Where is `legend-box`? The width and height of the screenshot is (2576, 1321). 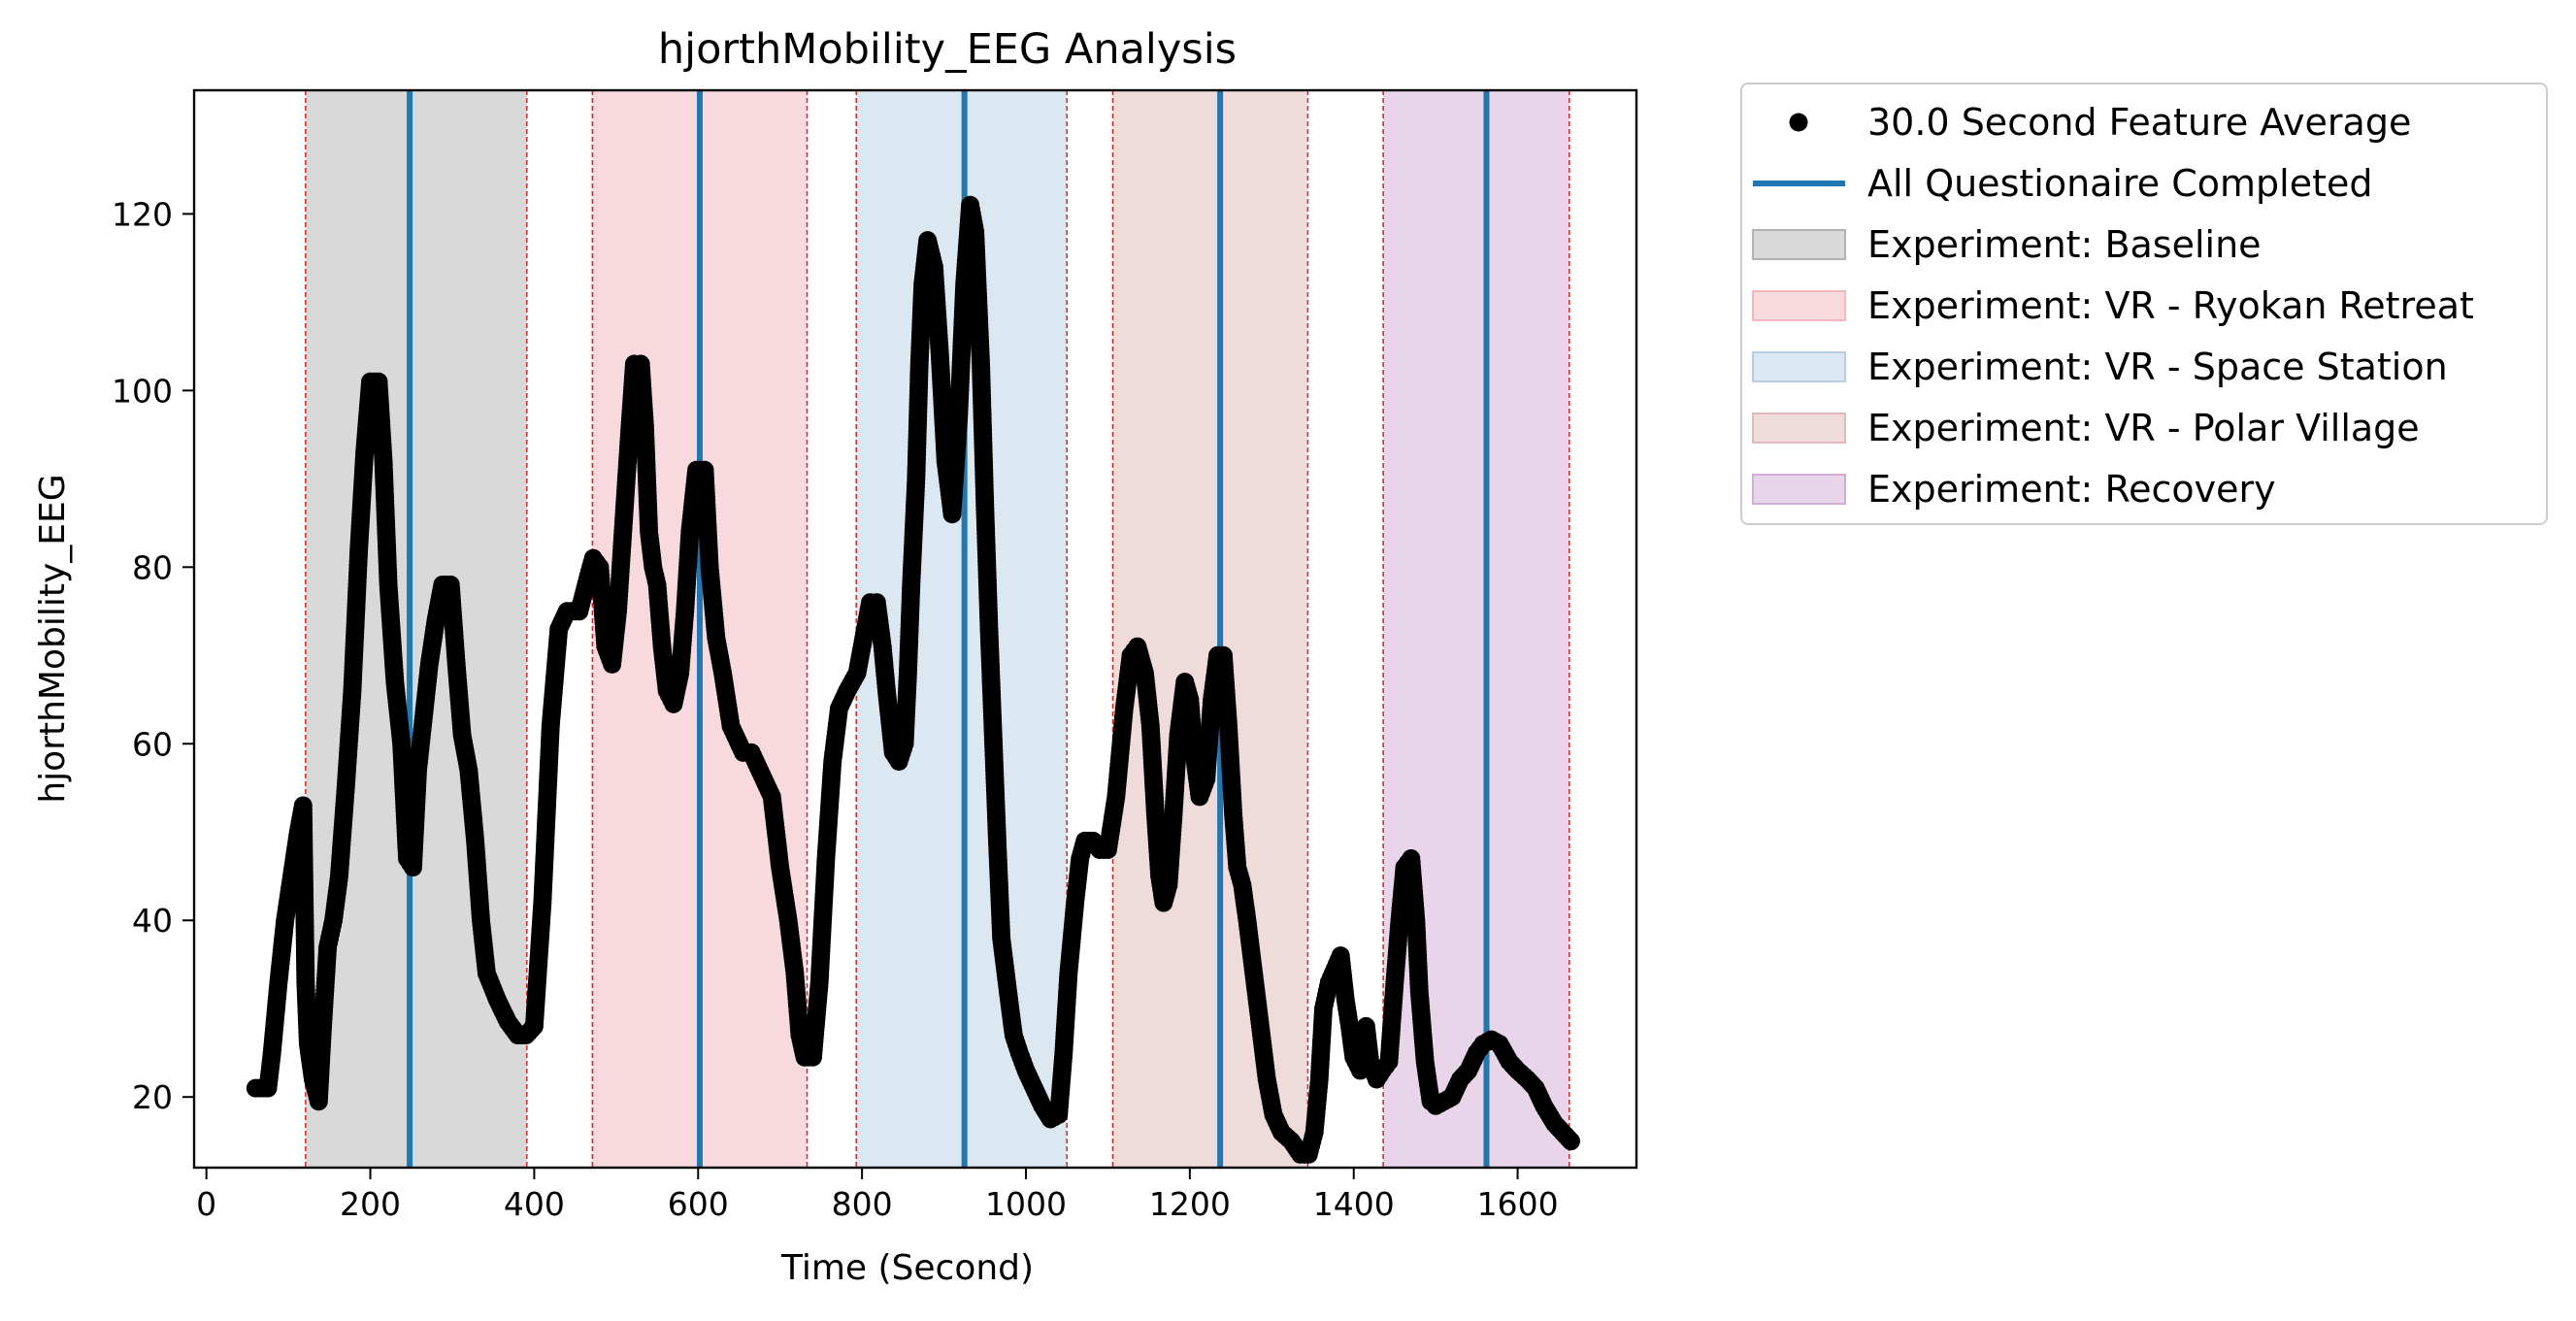 legend-box is located at coordinates (2144, 304).